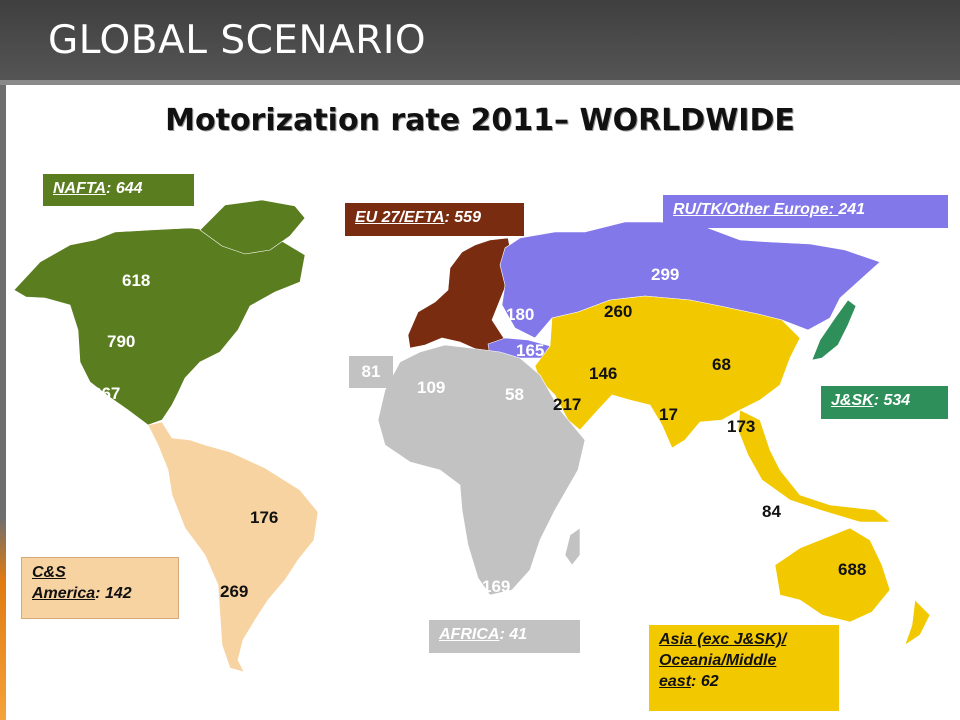 The height and width of the screenshot is (720, 960). I want to click on asia-sep: :, so click(696, 681).